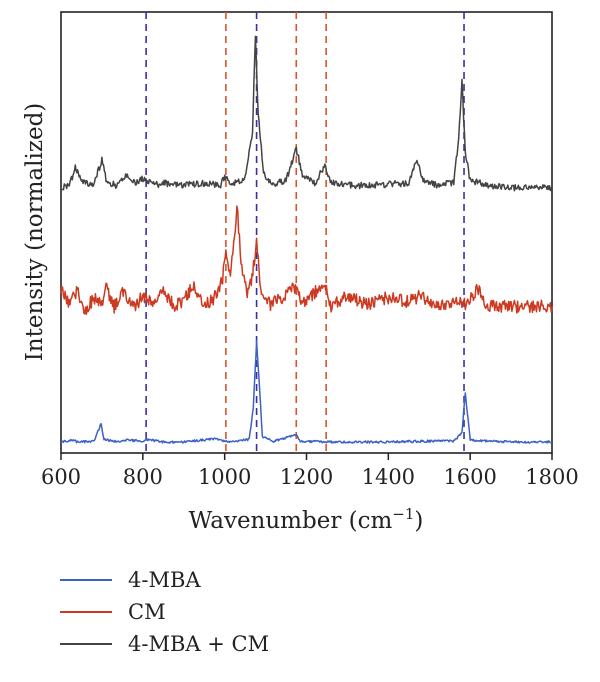  I want to click on x-axis-title: Wavenumber (cm−1), so click(306, 519).